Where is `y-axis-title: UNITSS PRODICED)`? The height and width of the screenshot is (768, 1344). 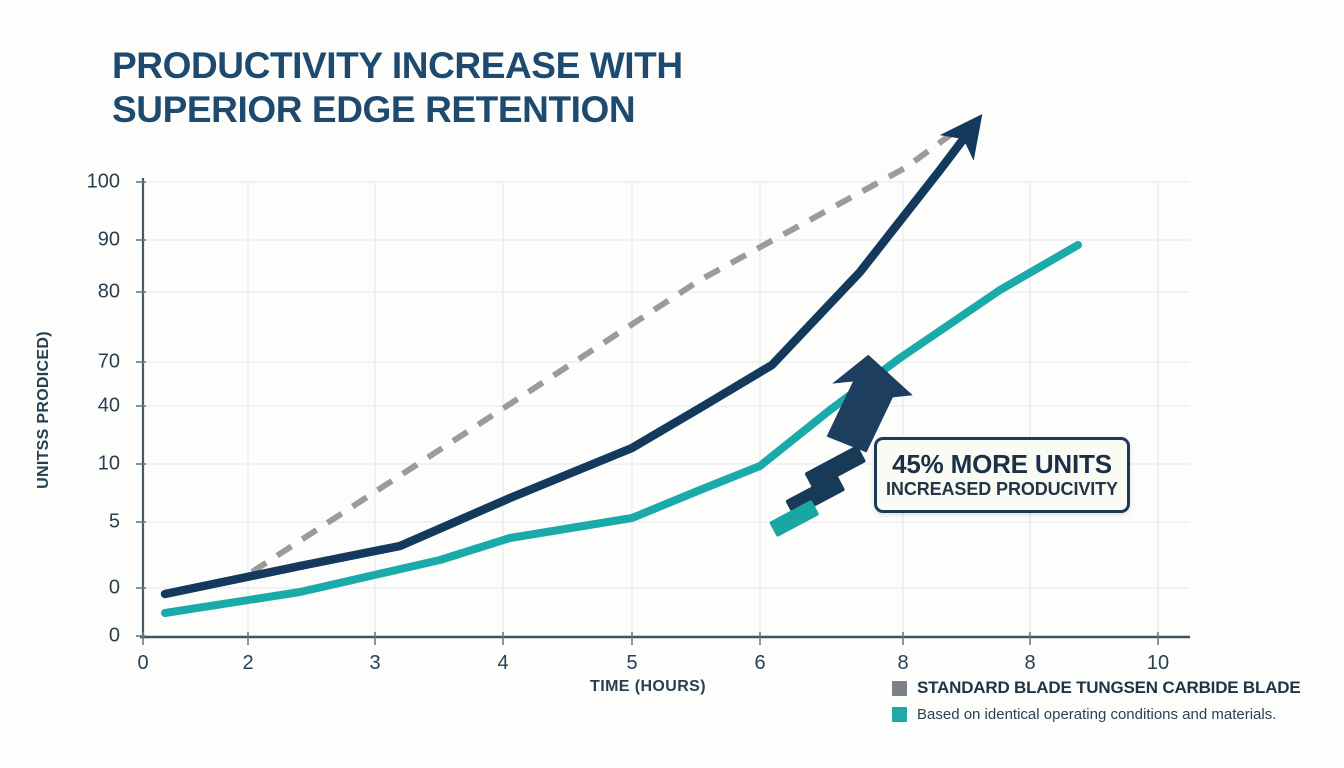 y-axis-title: UNITSS PRODICED) is located at coordinates (43, 410).